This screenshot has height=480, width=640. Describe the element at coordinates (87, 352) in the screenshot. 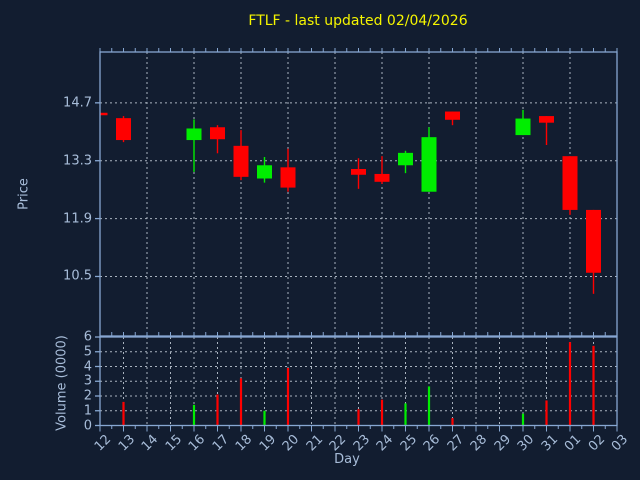

I see `volume-tick-label: 5` at that location.